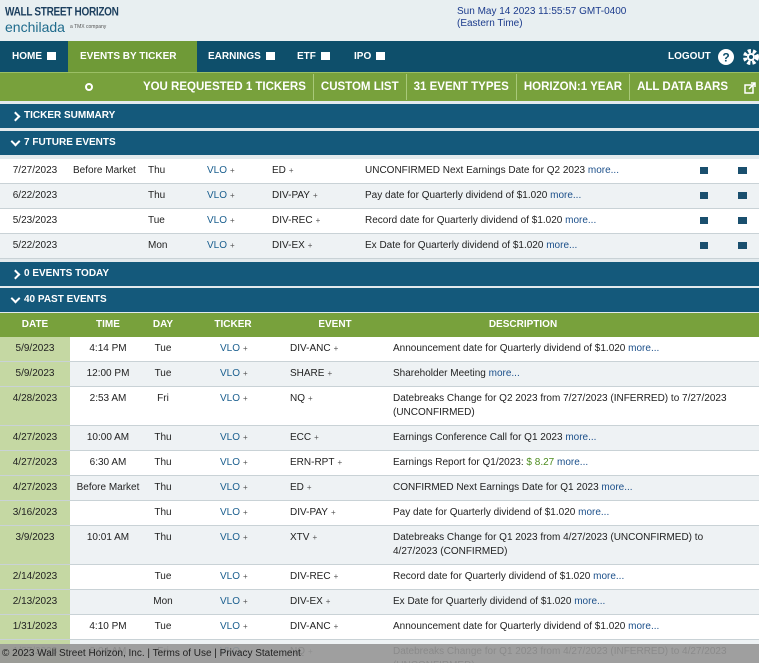 The image size is (759, 663). What do you see at coordinates (682, 87) in the screenshot?
I see `toolbar-item: ALL DATA BARS` at bounding box center [682, 87].